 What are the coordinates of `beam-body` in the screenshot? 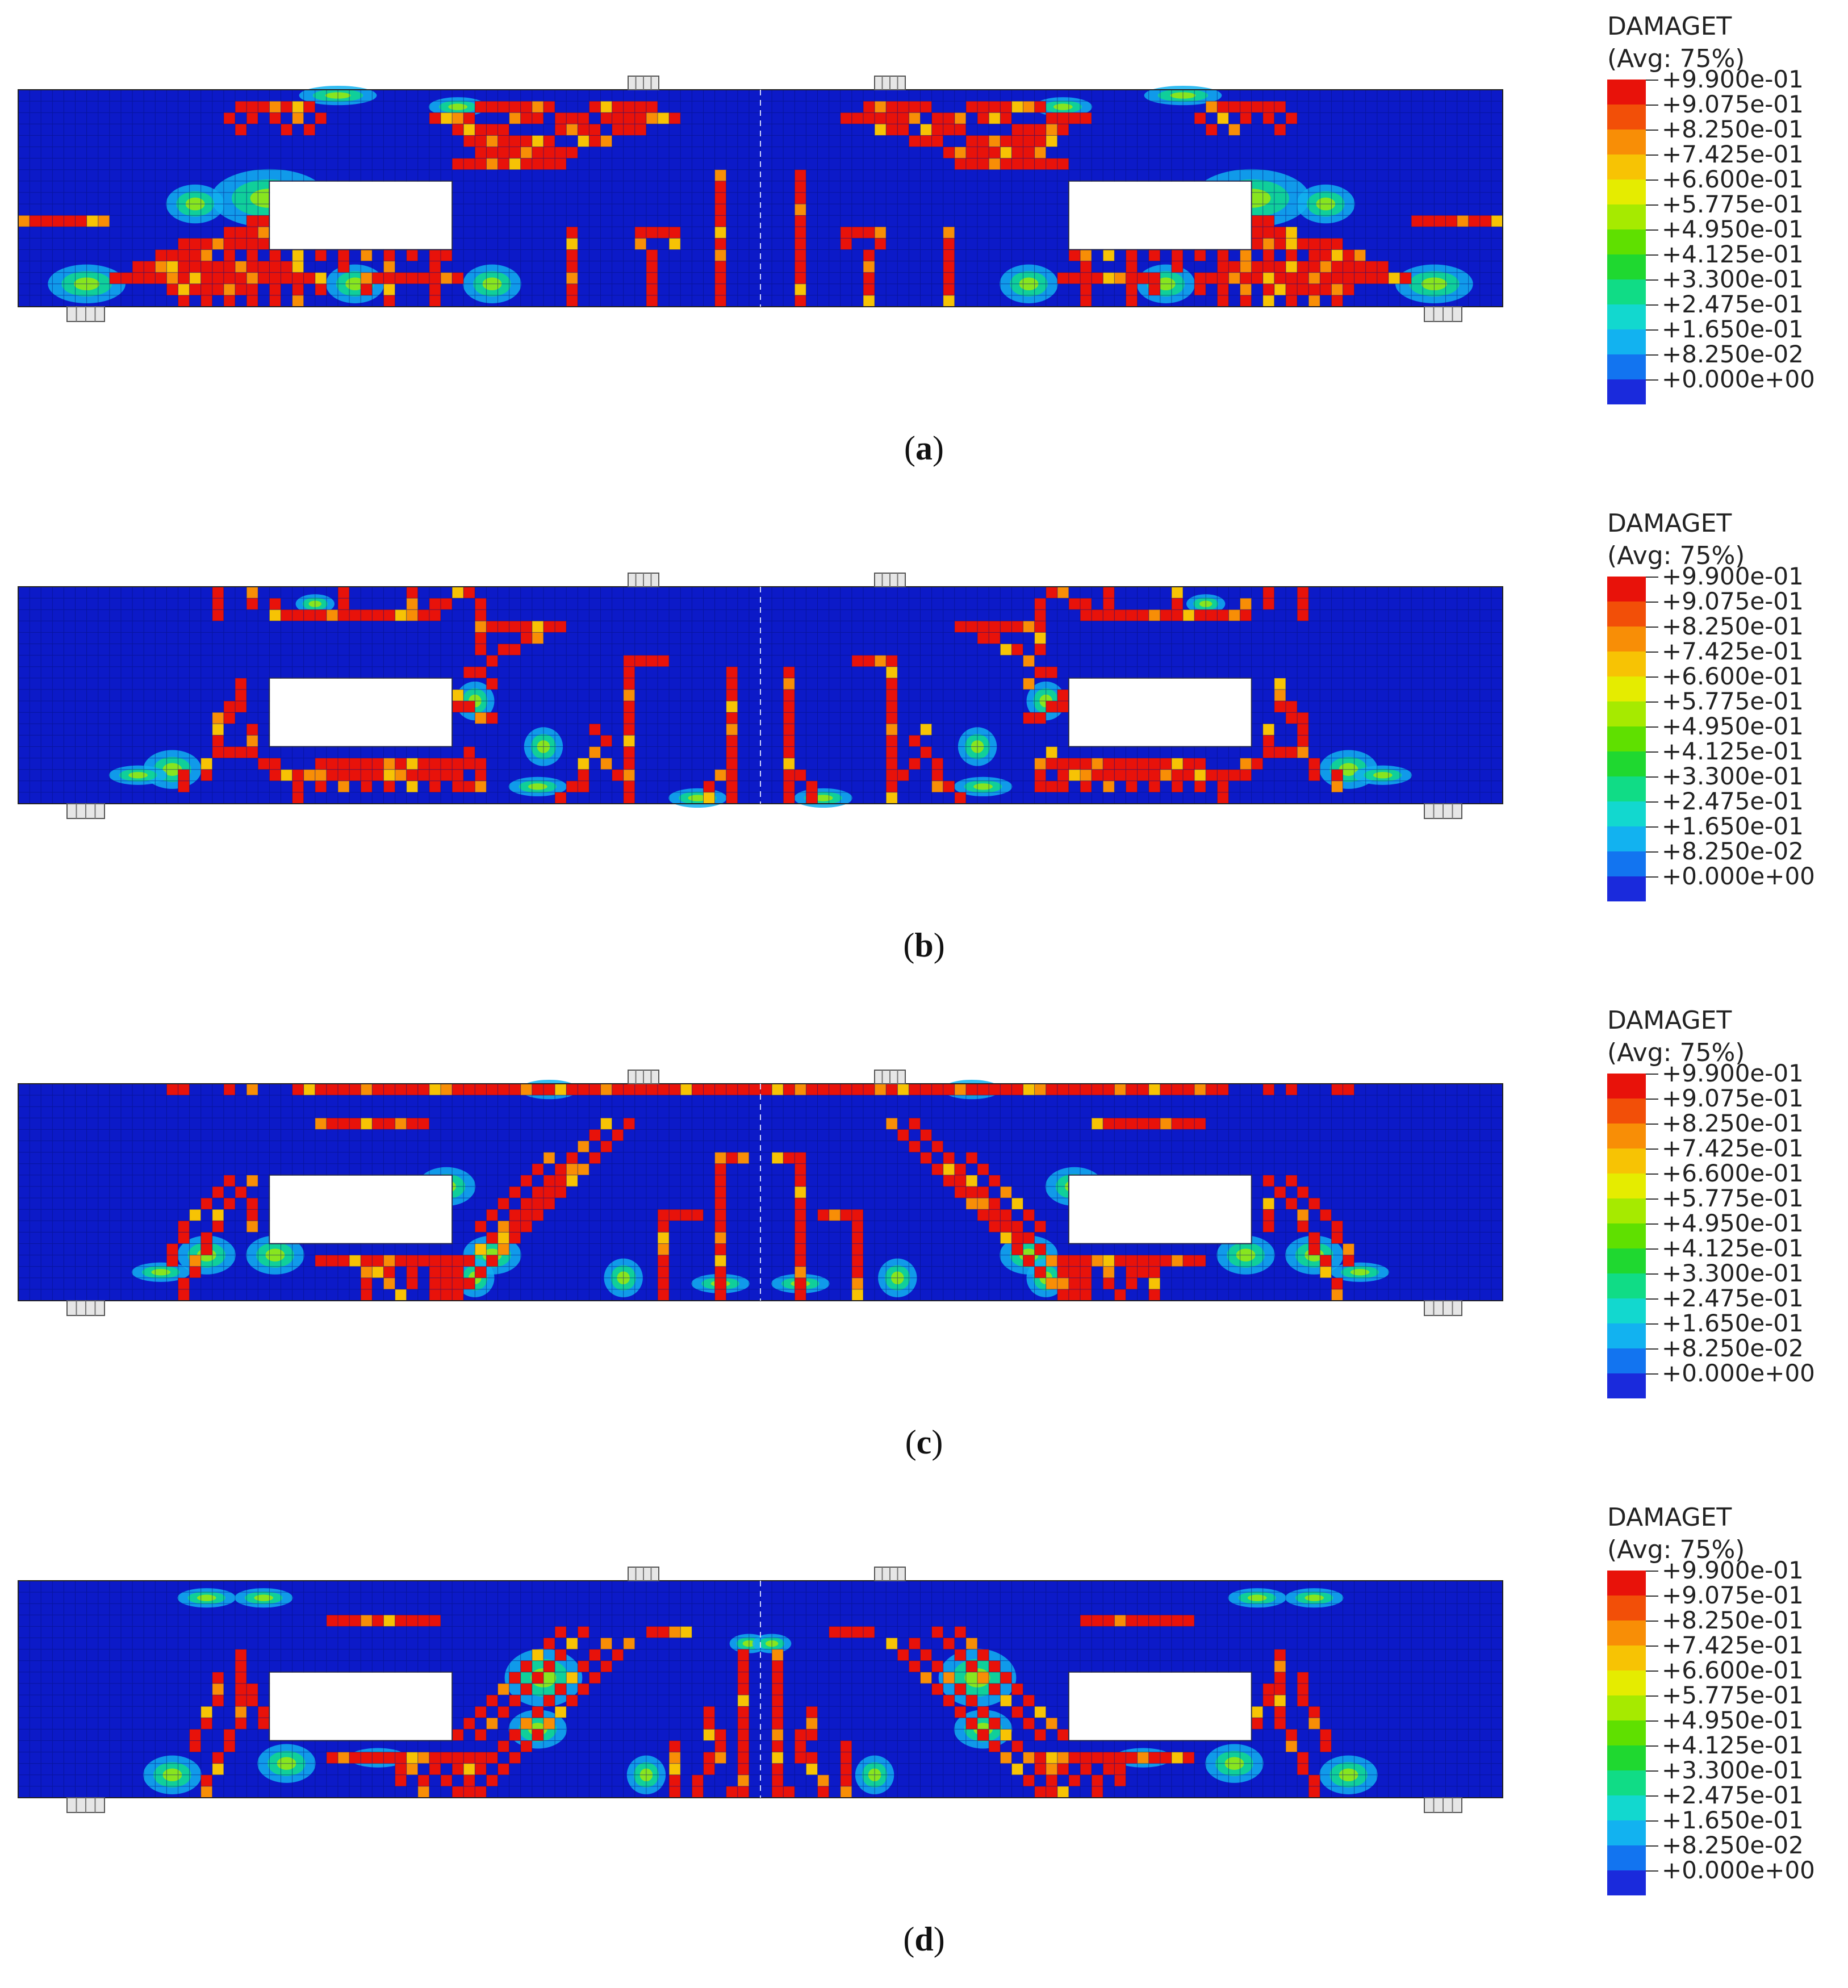 It's located at (760, 1689).